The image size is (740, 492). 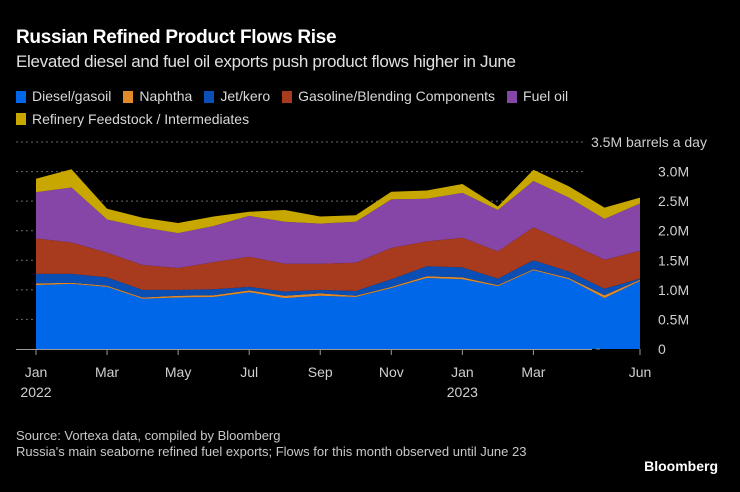 What do you see at coordinates (673, 172) in the screenshot?
I see `y-tick-label: 3.0M` at bounding box center [673, 172].